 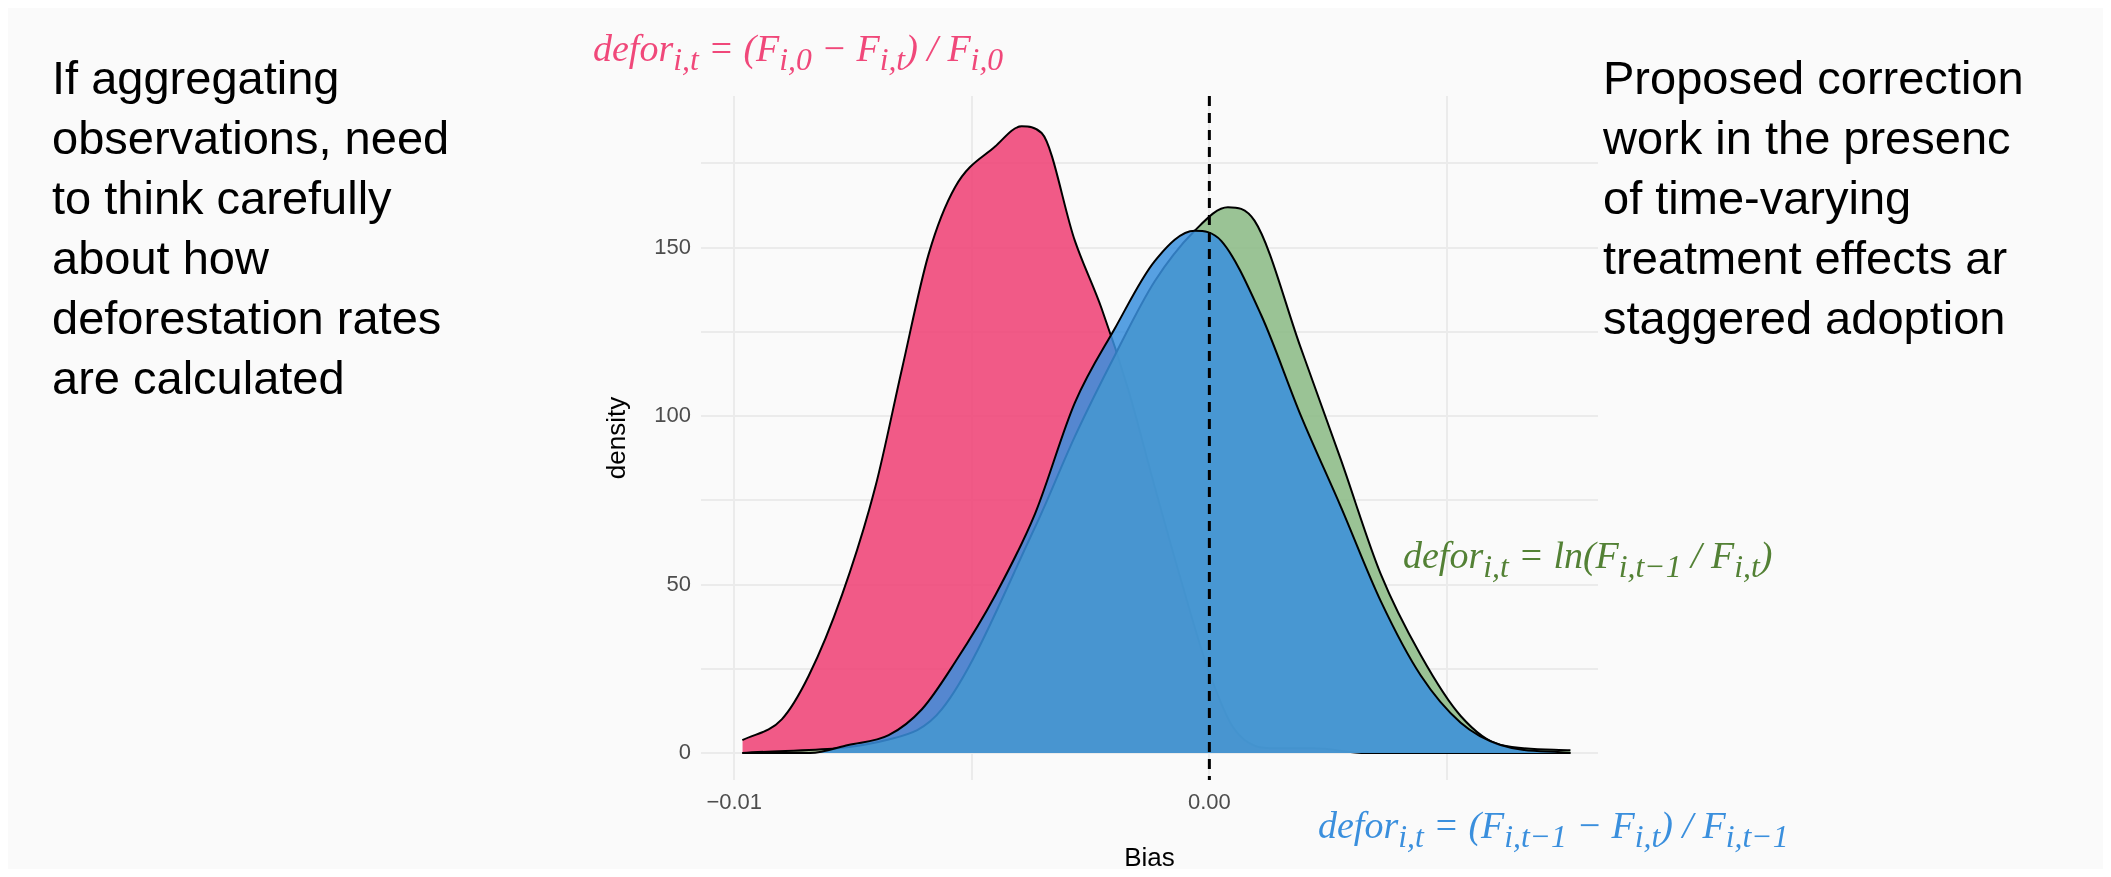 I want to click on series-label: defor$_{i,t}$ = (F$_{i,t−1}$ − F$_{i,t}$) / F$_{i,t−1}$, so click(x=1553, y=829).